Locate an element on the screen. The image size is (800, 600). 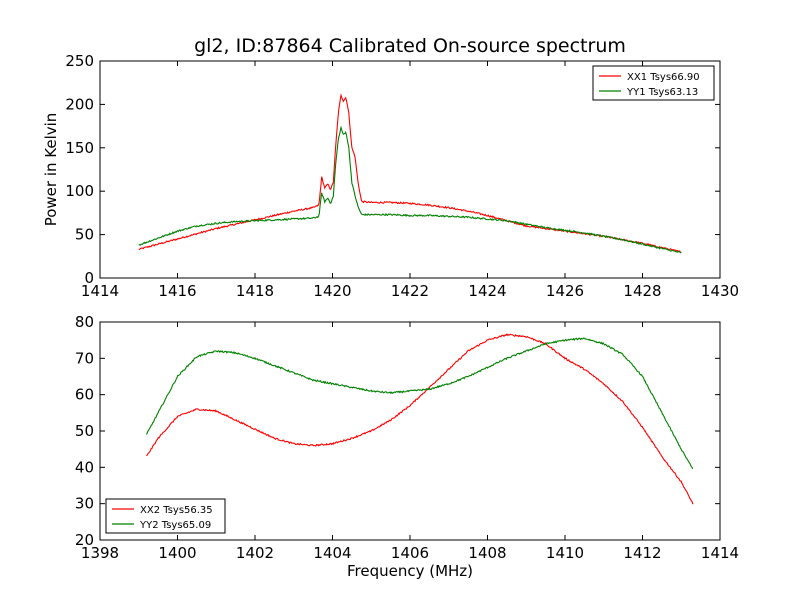
x-tick-label: 1428 is located at coordinates (642, 291).